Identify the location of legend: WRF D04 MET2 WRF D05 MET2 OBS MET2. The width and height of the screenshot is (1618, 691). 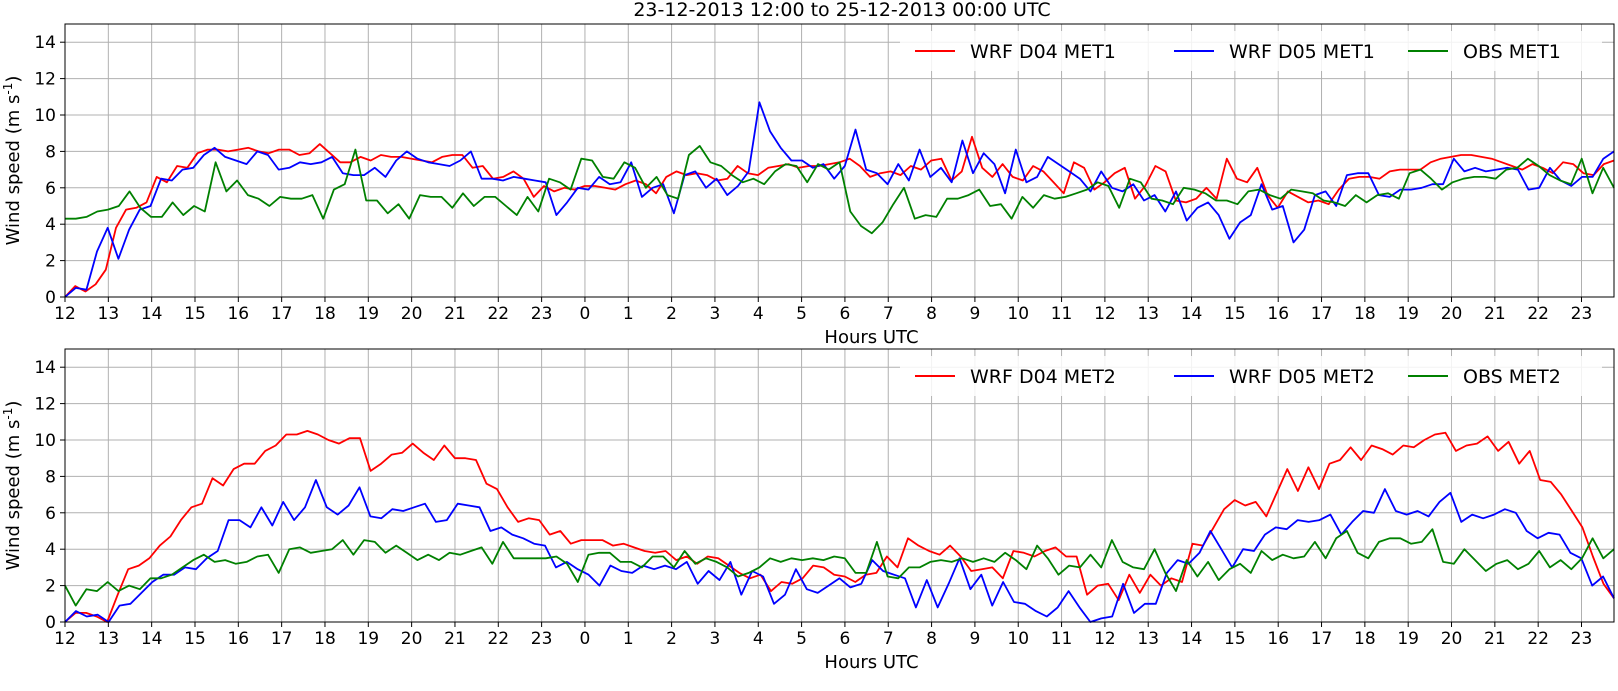
(1251, 376).